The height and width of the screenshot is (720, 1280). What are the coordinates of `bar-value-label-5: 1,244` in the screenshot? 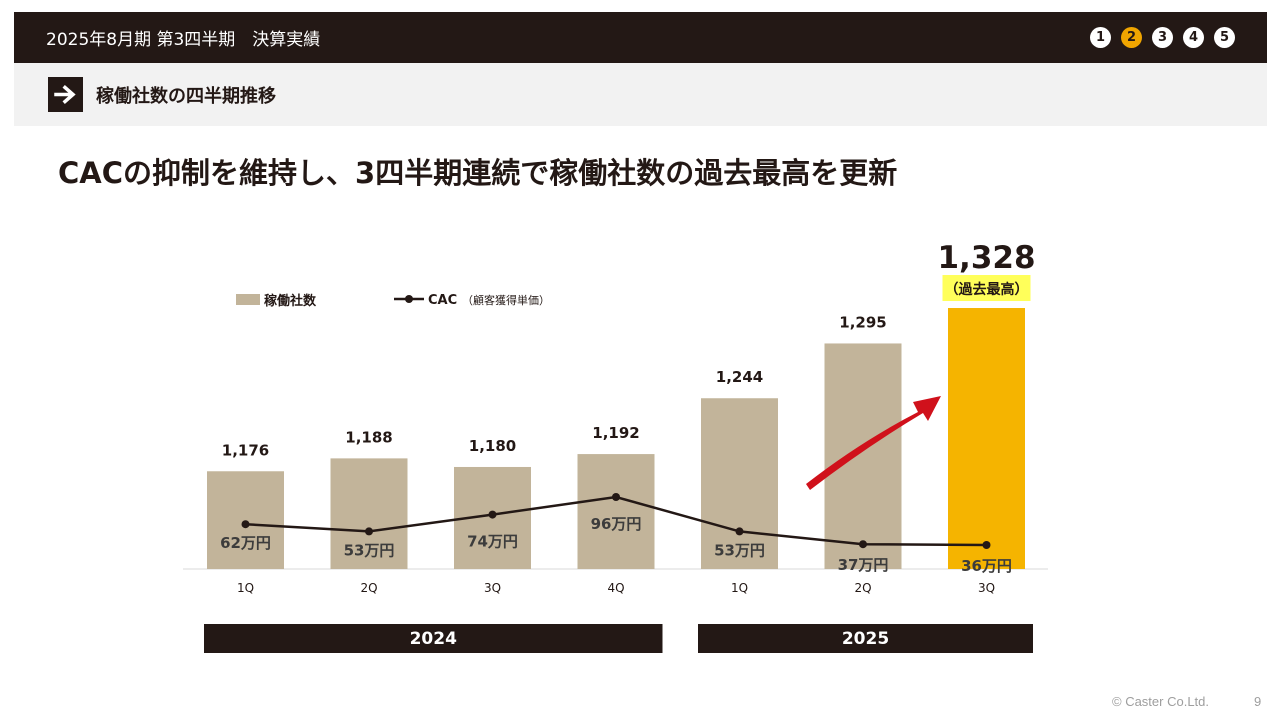 It's located at (739, 377).